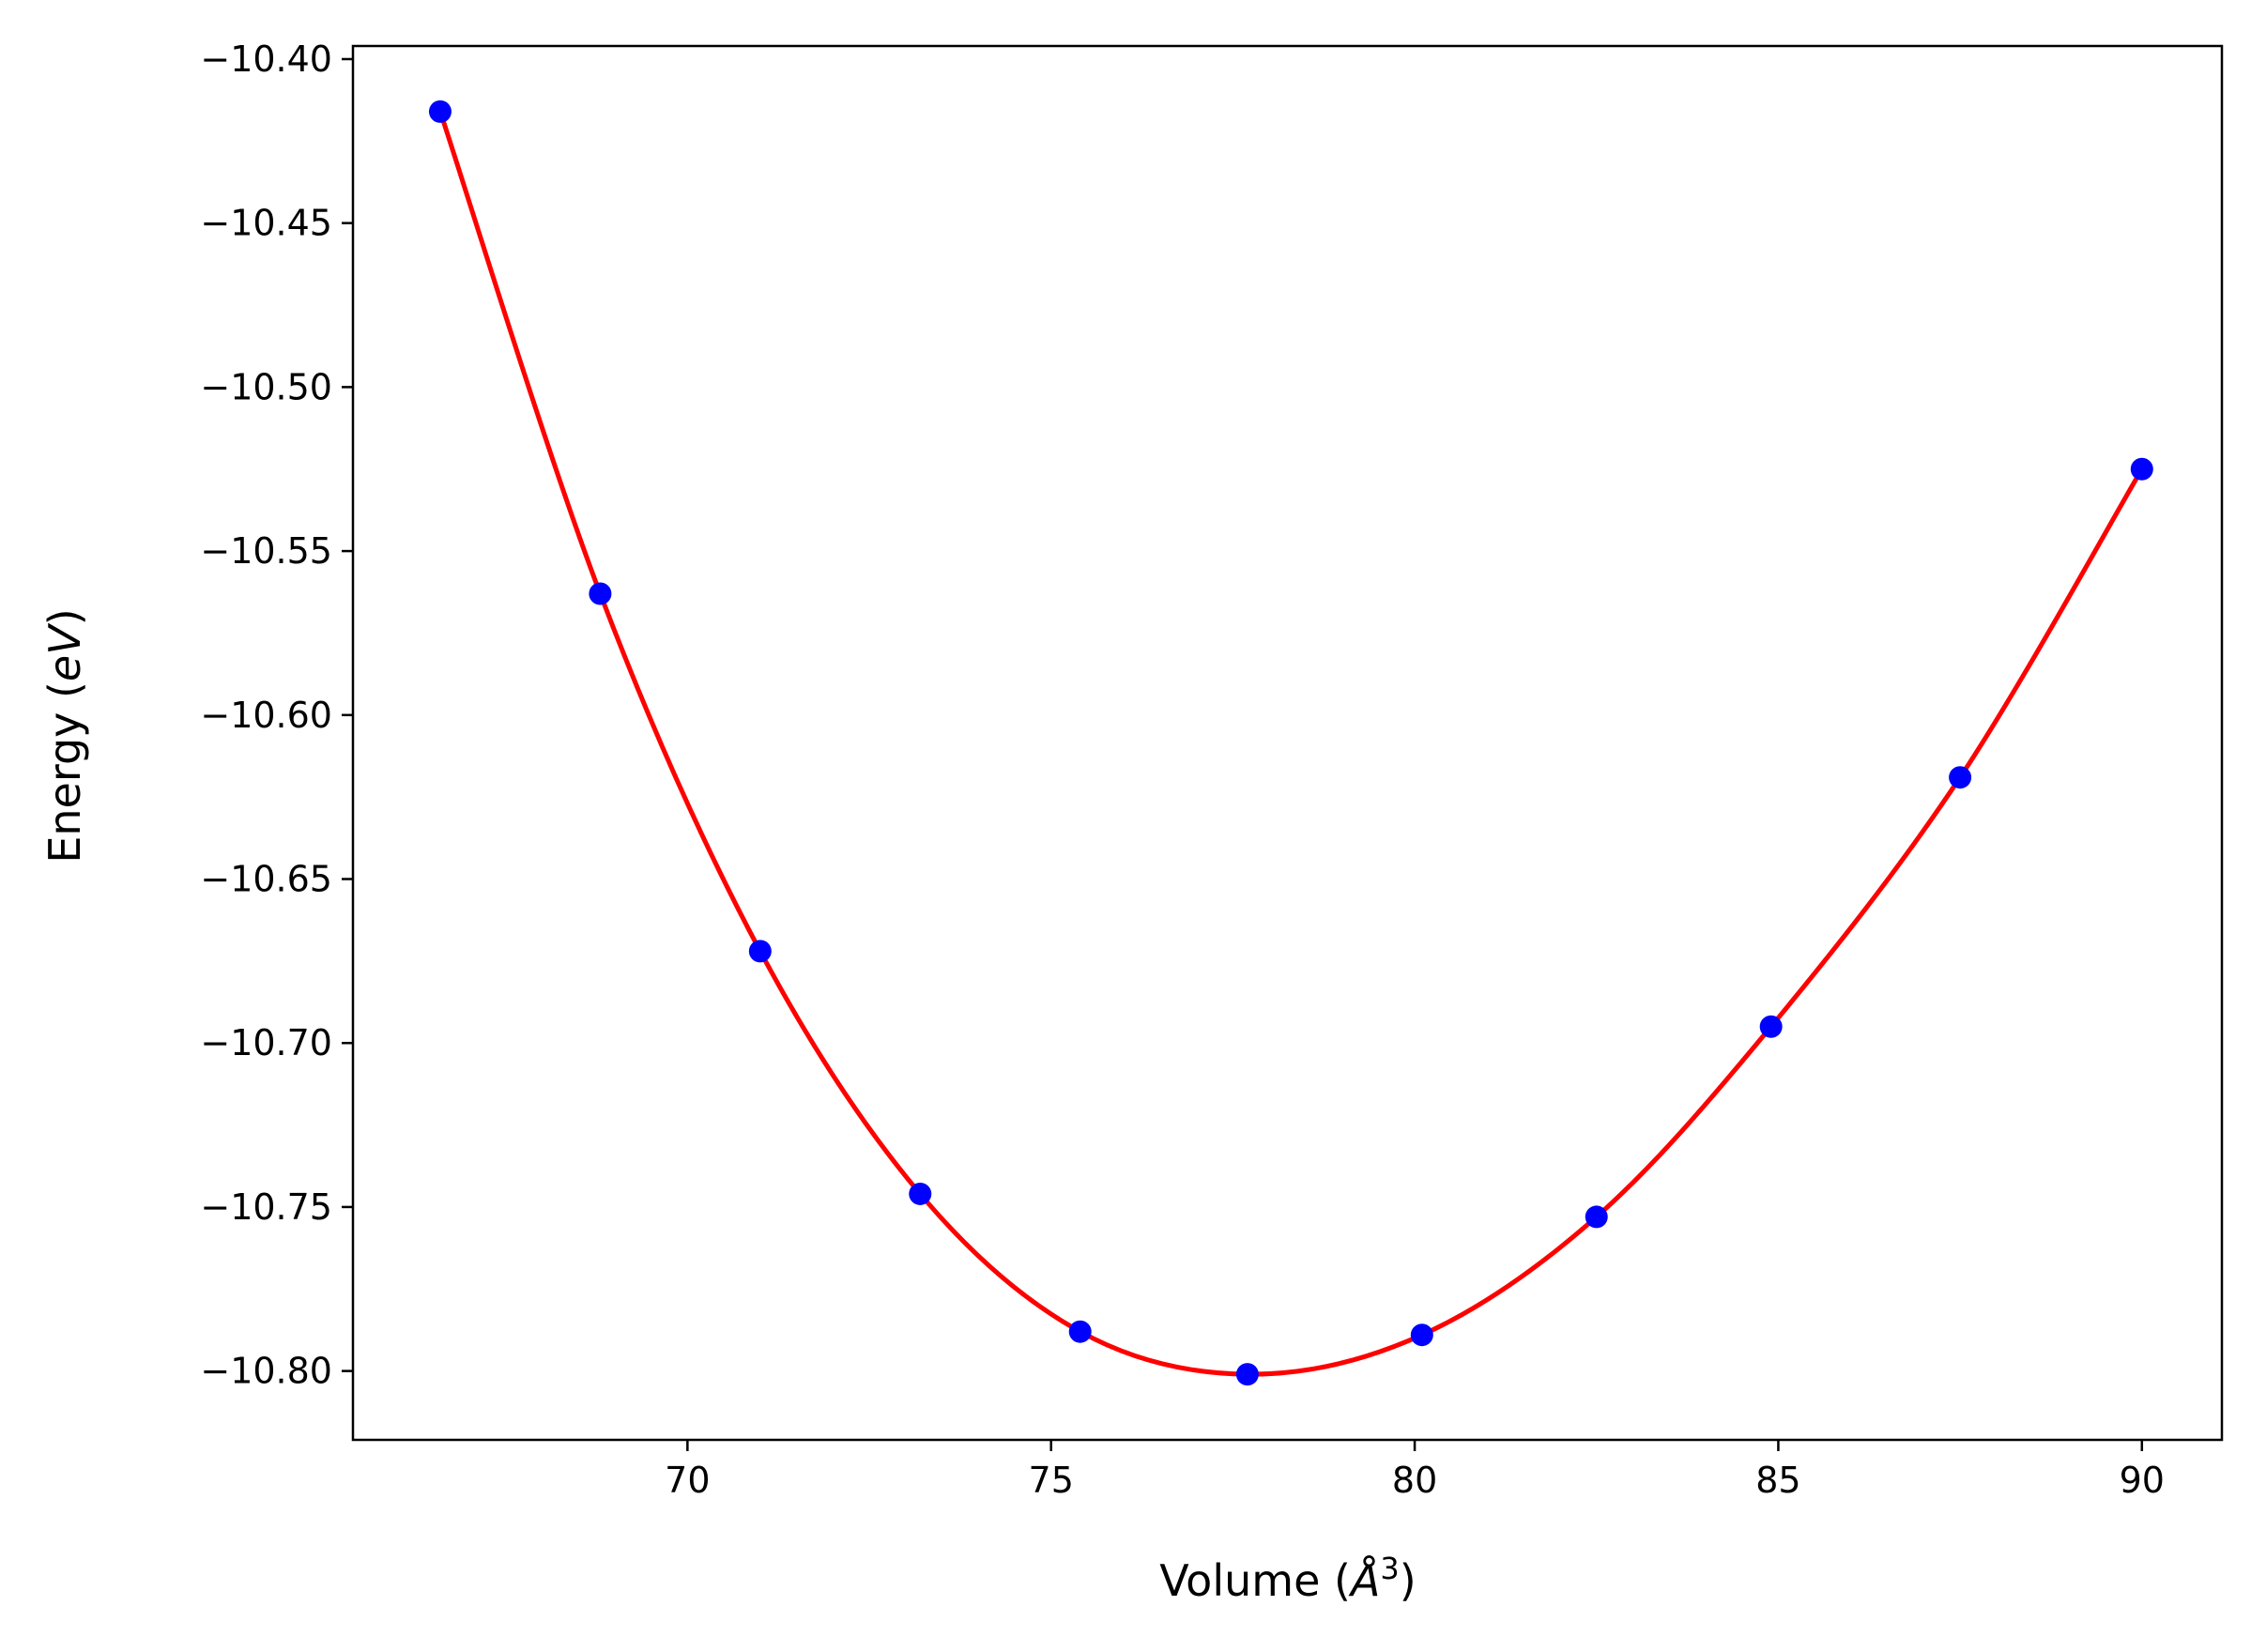 Image resolution: width=2251 pixels, height=1652 pixels. What do you see at coordinates (2142, 1480) in the screenshot?
I see `x-tick-label: 90` at bounding box center [2142, 1480].